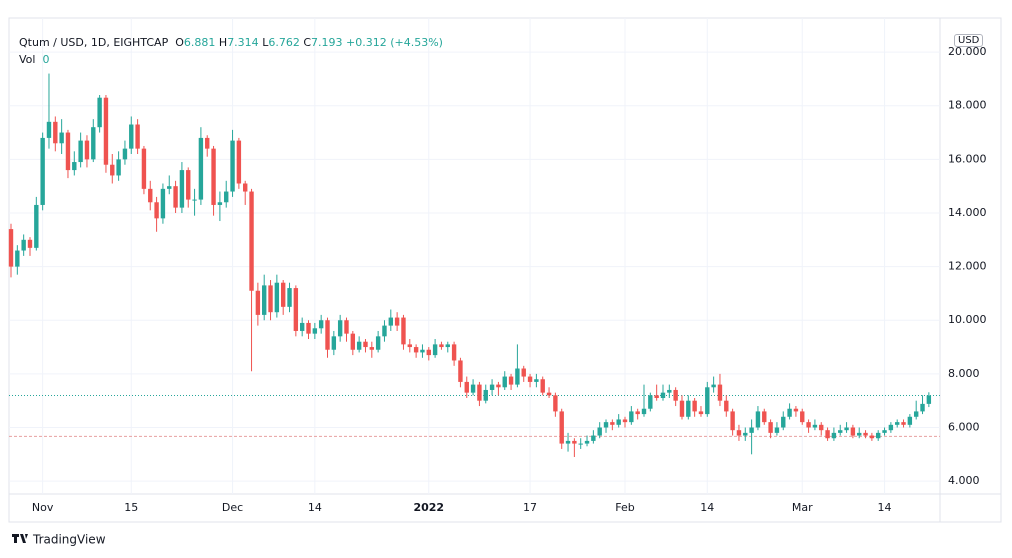 The image size is (1012, 558). I want to click on volume-label: Vol, so click(27, 59).